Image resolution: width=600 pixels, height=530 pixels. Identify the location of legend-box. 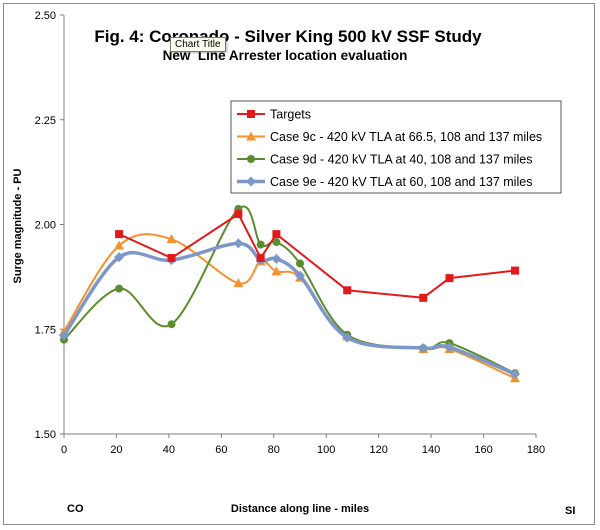
(396, 147).